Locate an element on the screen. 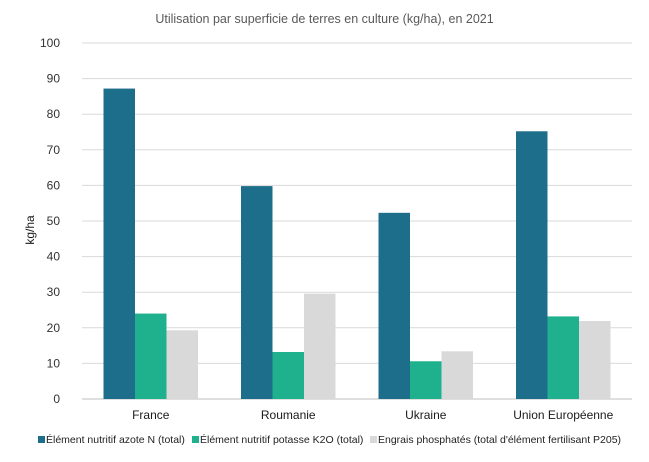 The width and height of the screenshot is (649, 462). y-tick-label: 100 is located at coordinates (50, 43).